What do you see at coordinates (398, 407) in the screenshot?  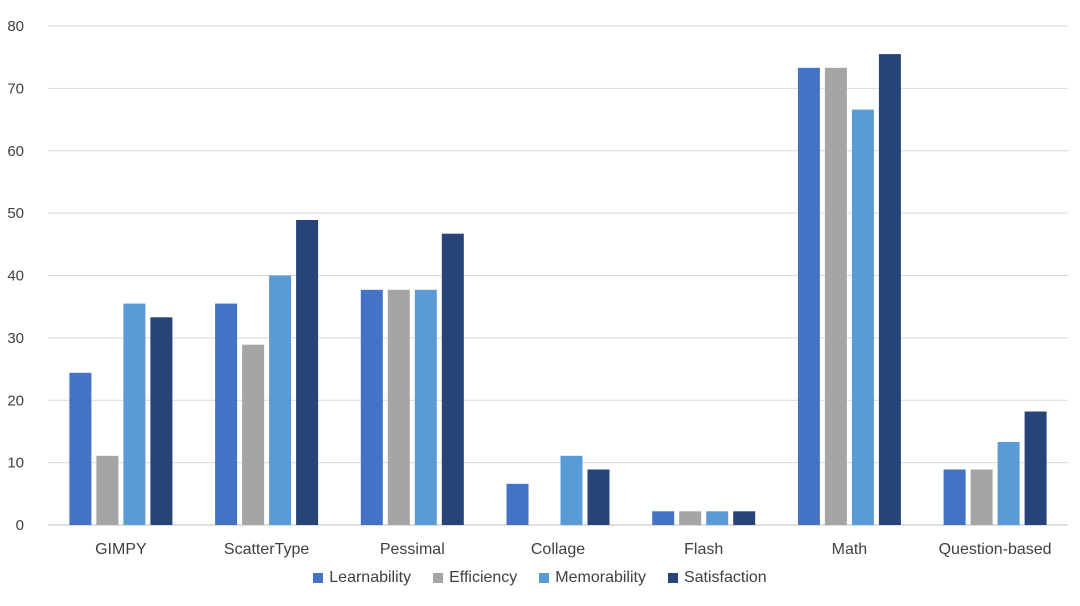 I see `bar-efficiency-pessimal` at bounding box center [398, 407].